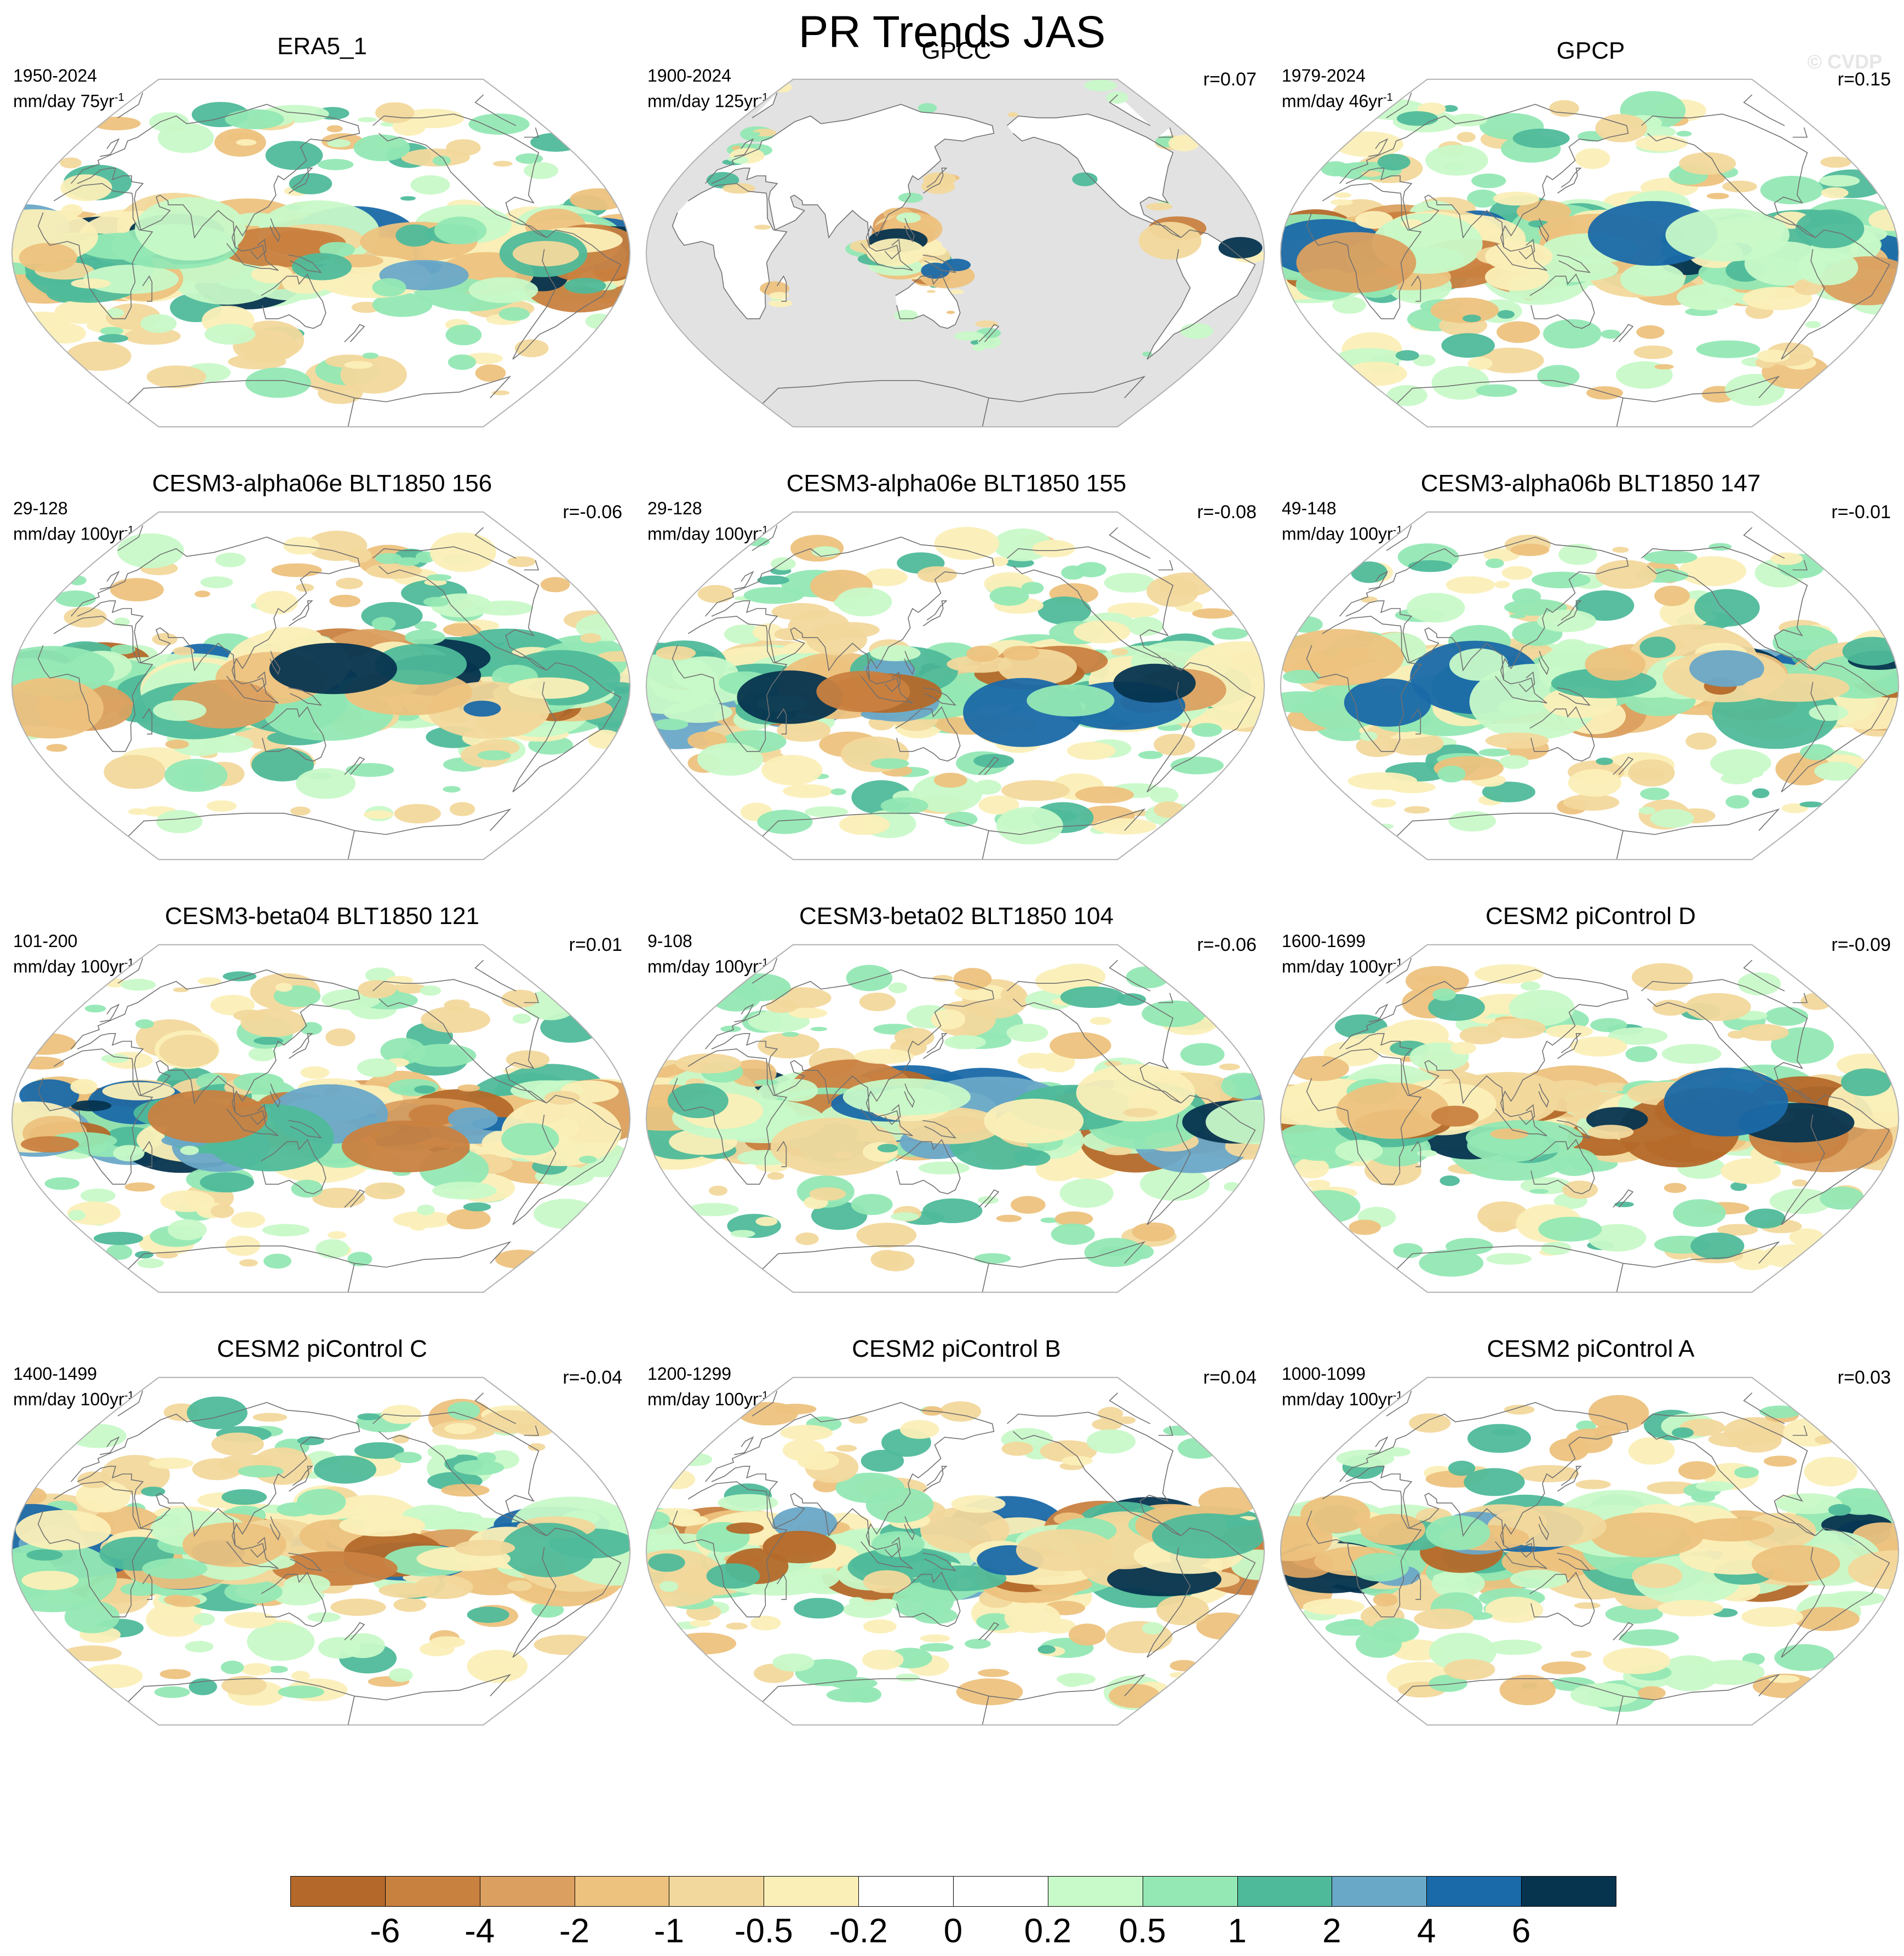 Image resolution: width=1904 pixels, height=1956 pixels. I want to click on colorbar-tick-label: -6, so click(385, 1931).